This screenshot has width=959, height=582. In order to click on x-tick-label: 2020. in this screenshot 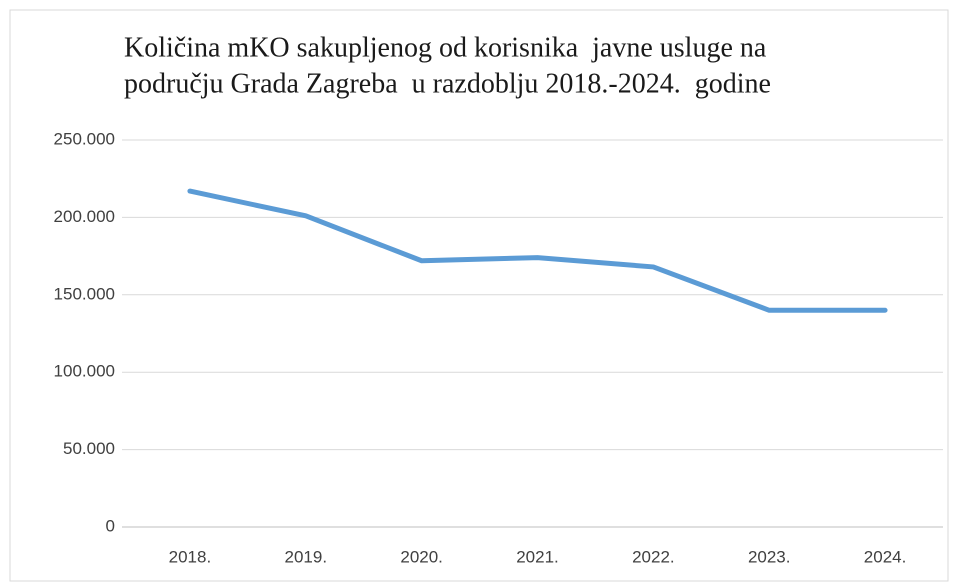, I will do `click(421, 556)`.